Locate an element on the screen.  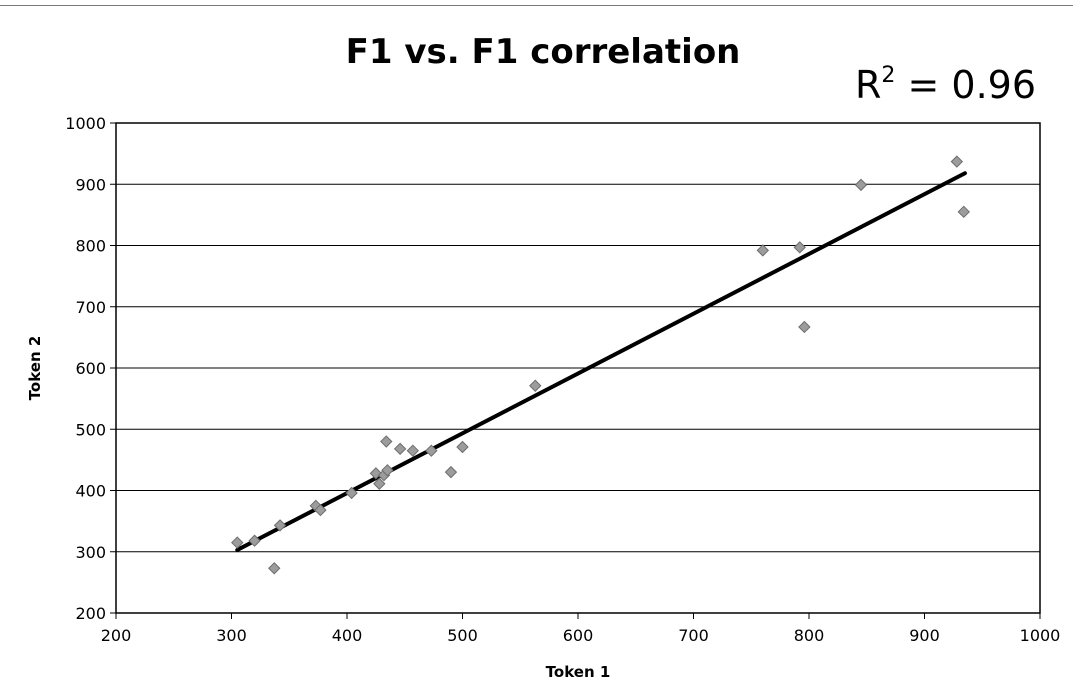
y-tick-label: 400 is located at coordinates (90, 491).